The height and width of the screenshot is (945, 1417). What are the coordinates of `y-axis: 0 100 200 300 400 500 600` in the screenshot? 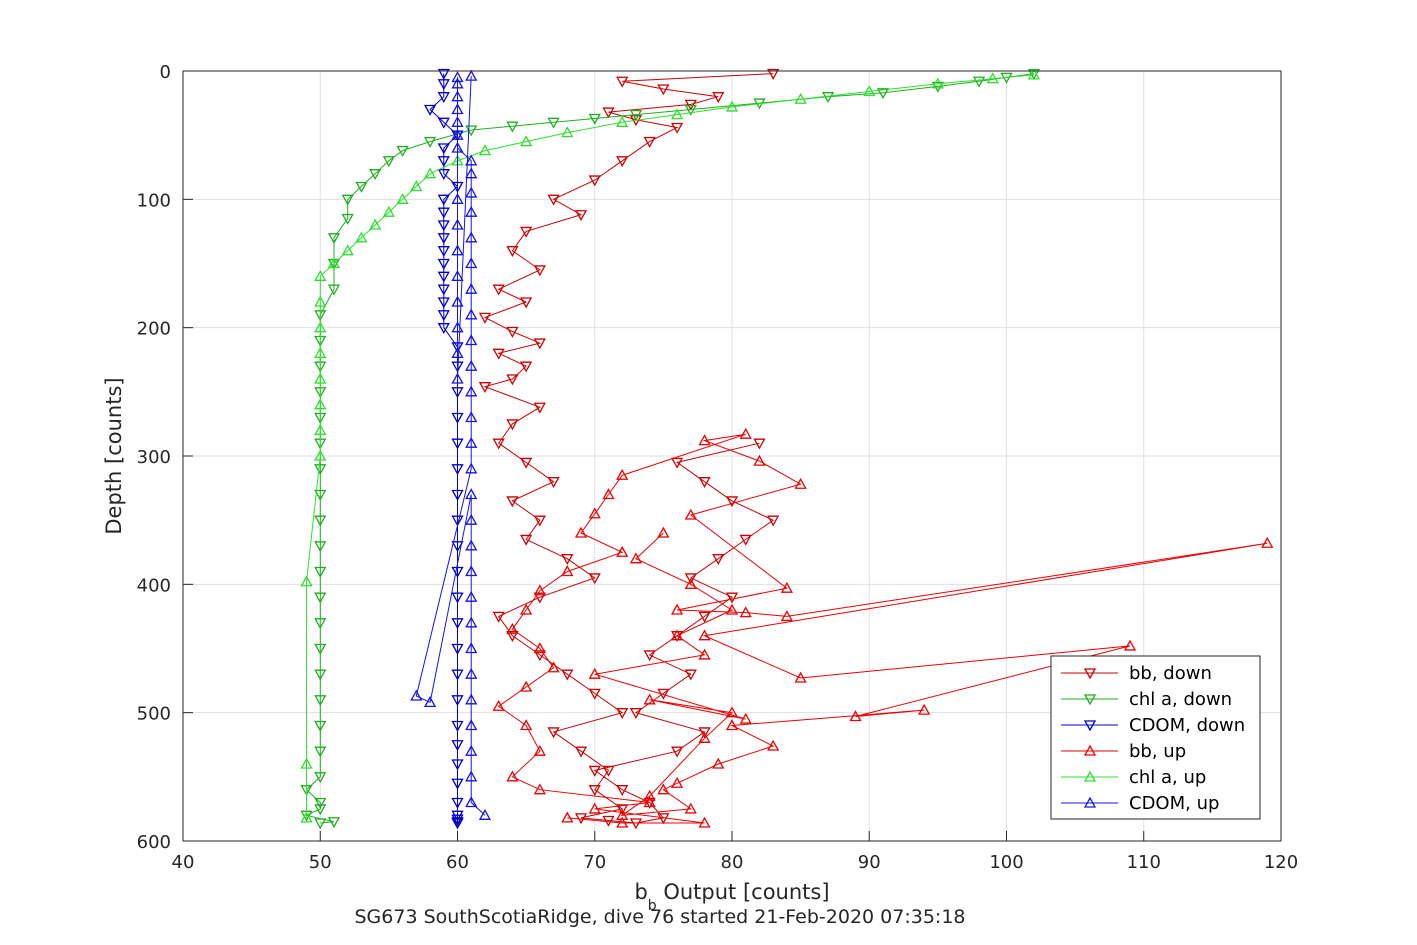 It's located at (165, 457).